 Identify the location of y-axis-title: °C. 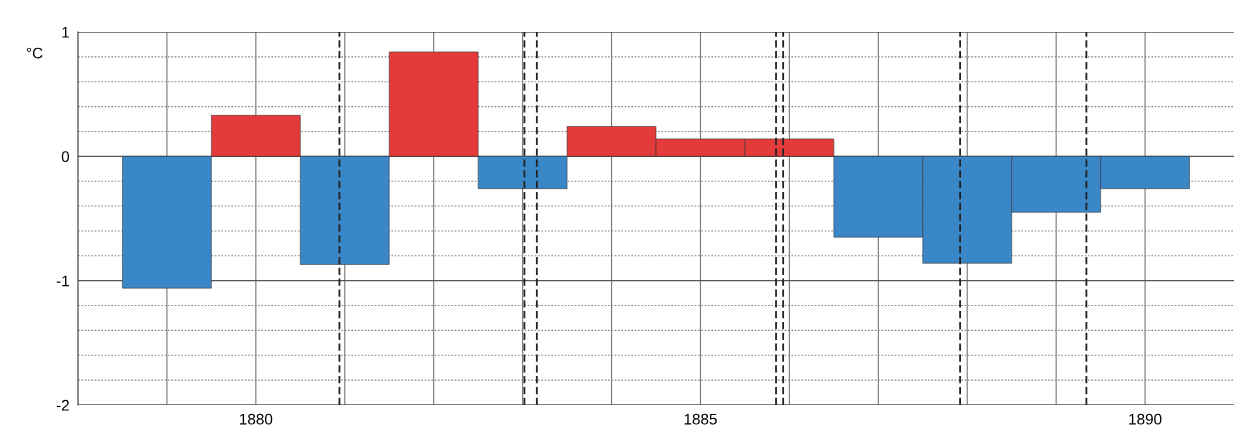
(34, 53).